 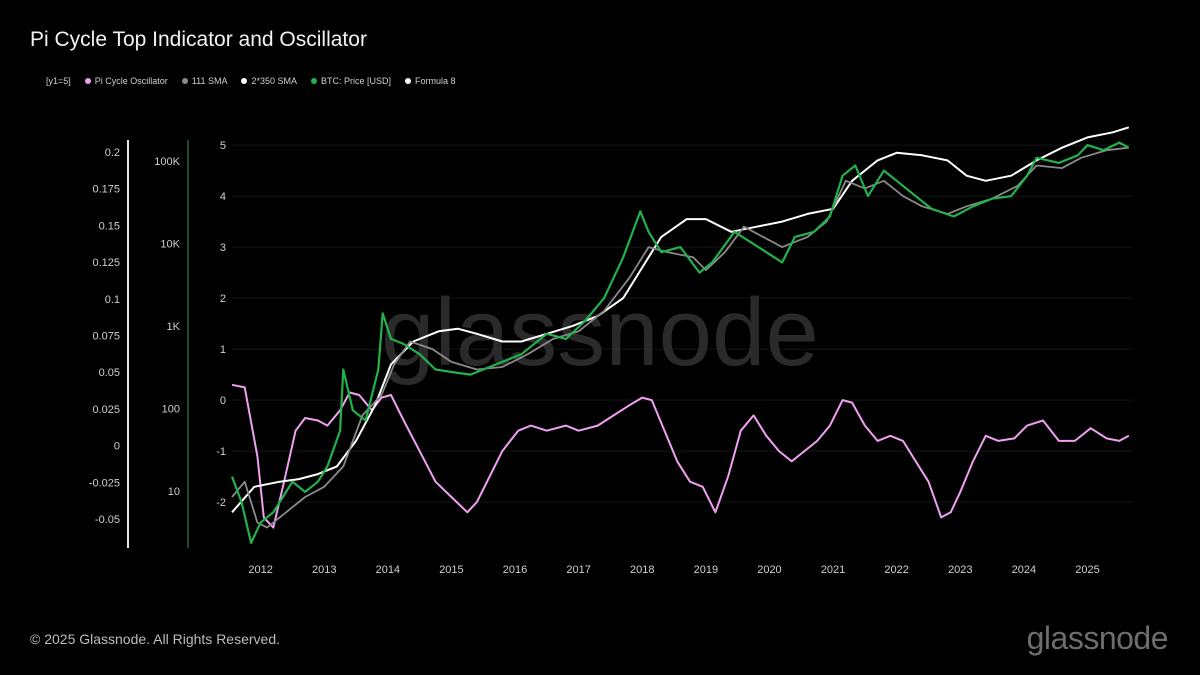 I want to click on legend-item-btc-price: BTC: Price [USD], so click(x=351, y=81).